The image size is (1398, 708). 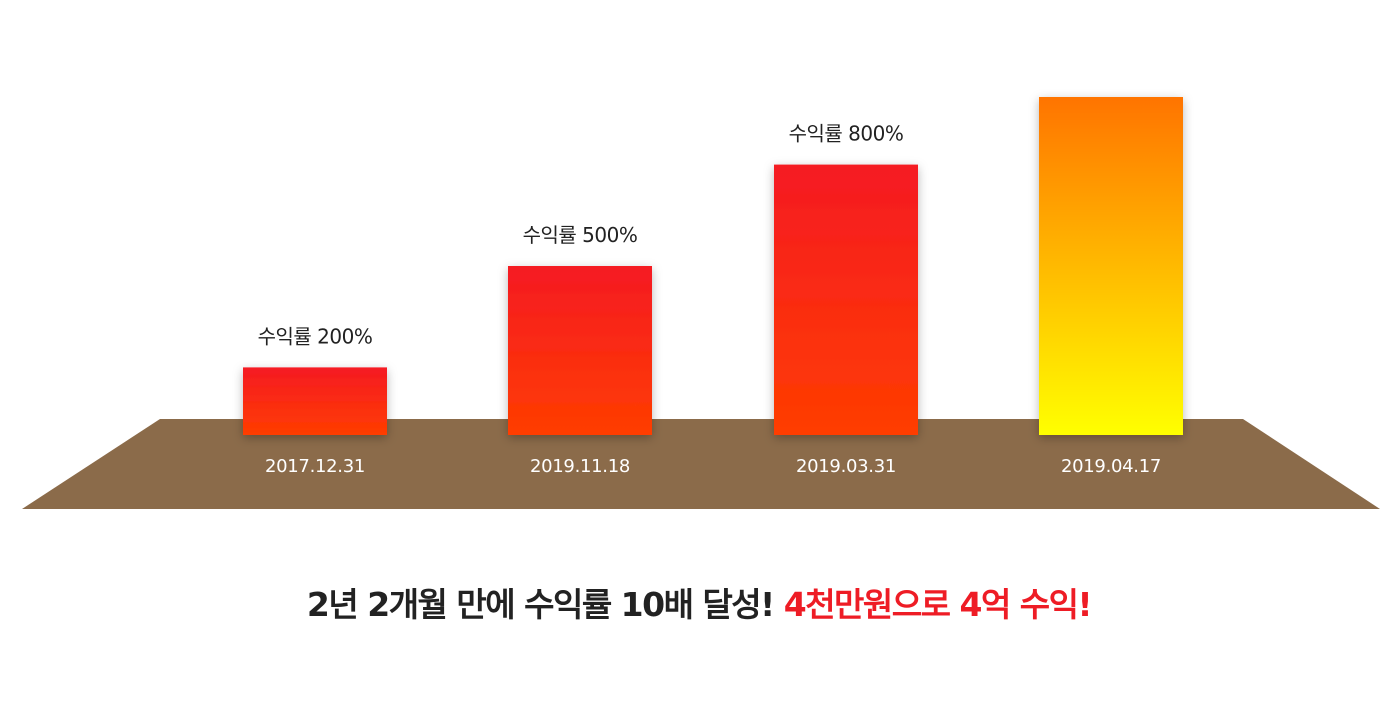 I want to click on headline: 2년 2개월 만에 수익률 10배 달성! 4천만원으로 4억 수익!, so click(x=699, y=602).